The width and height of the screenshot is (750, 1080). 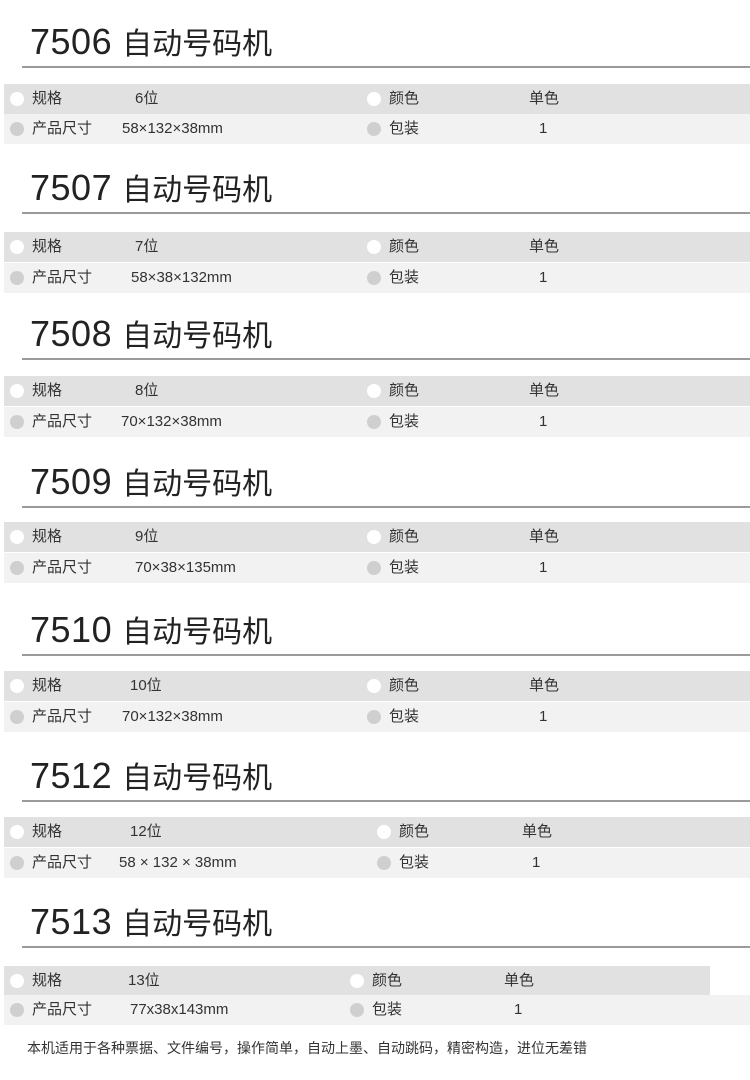 What do you see at coordinates (71, 187) in the screenshot?
I see `model-number: 7507` at bounding box center [71, 187].